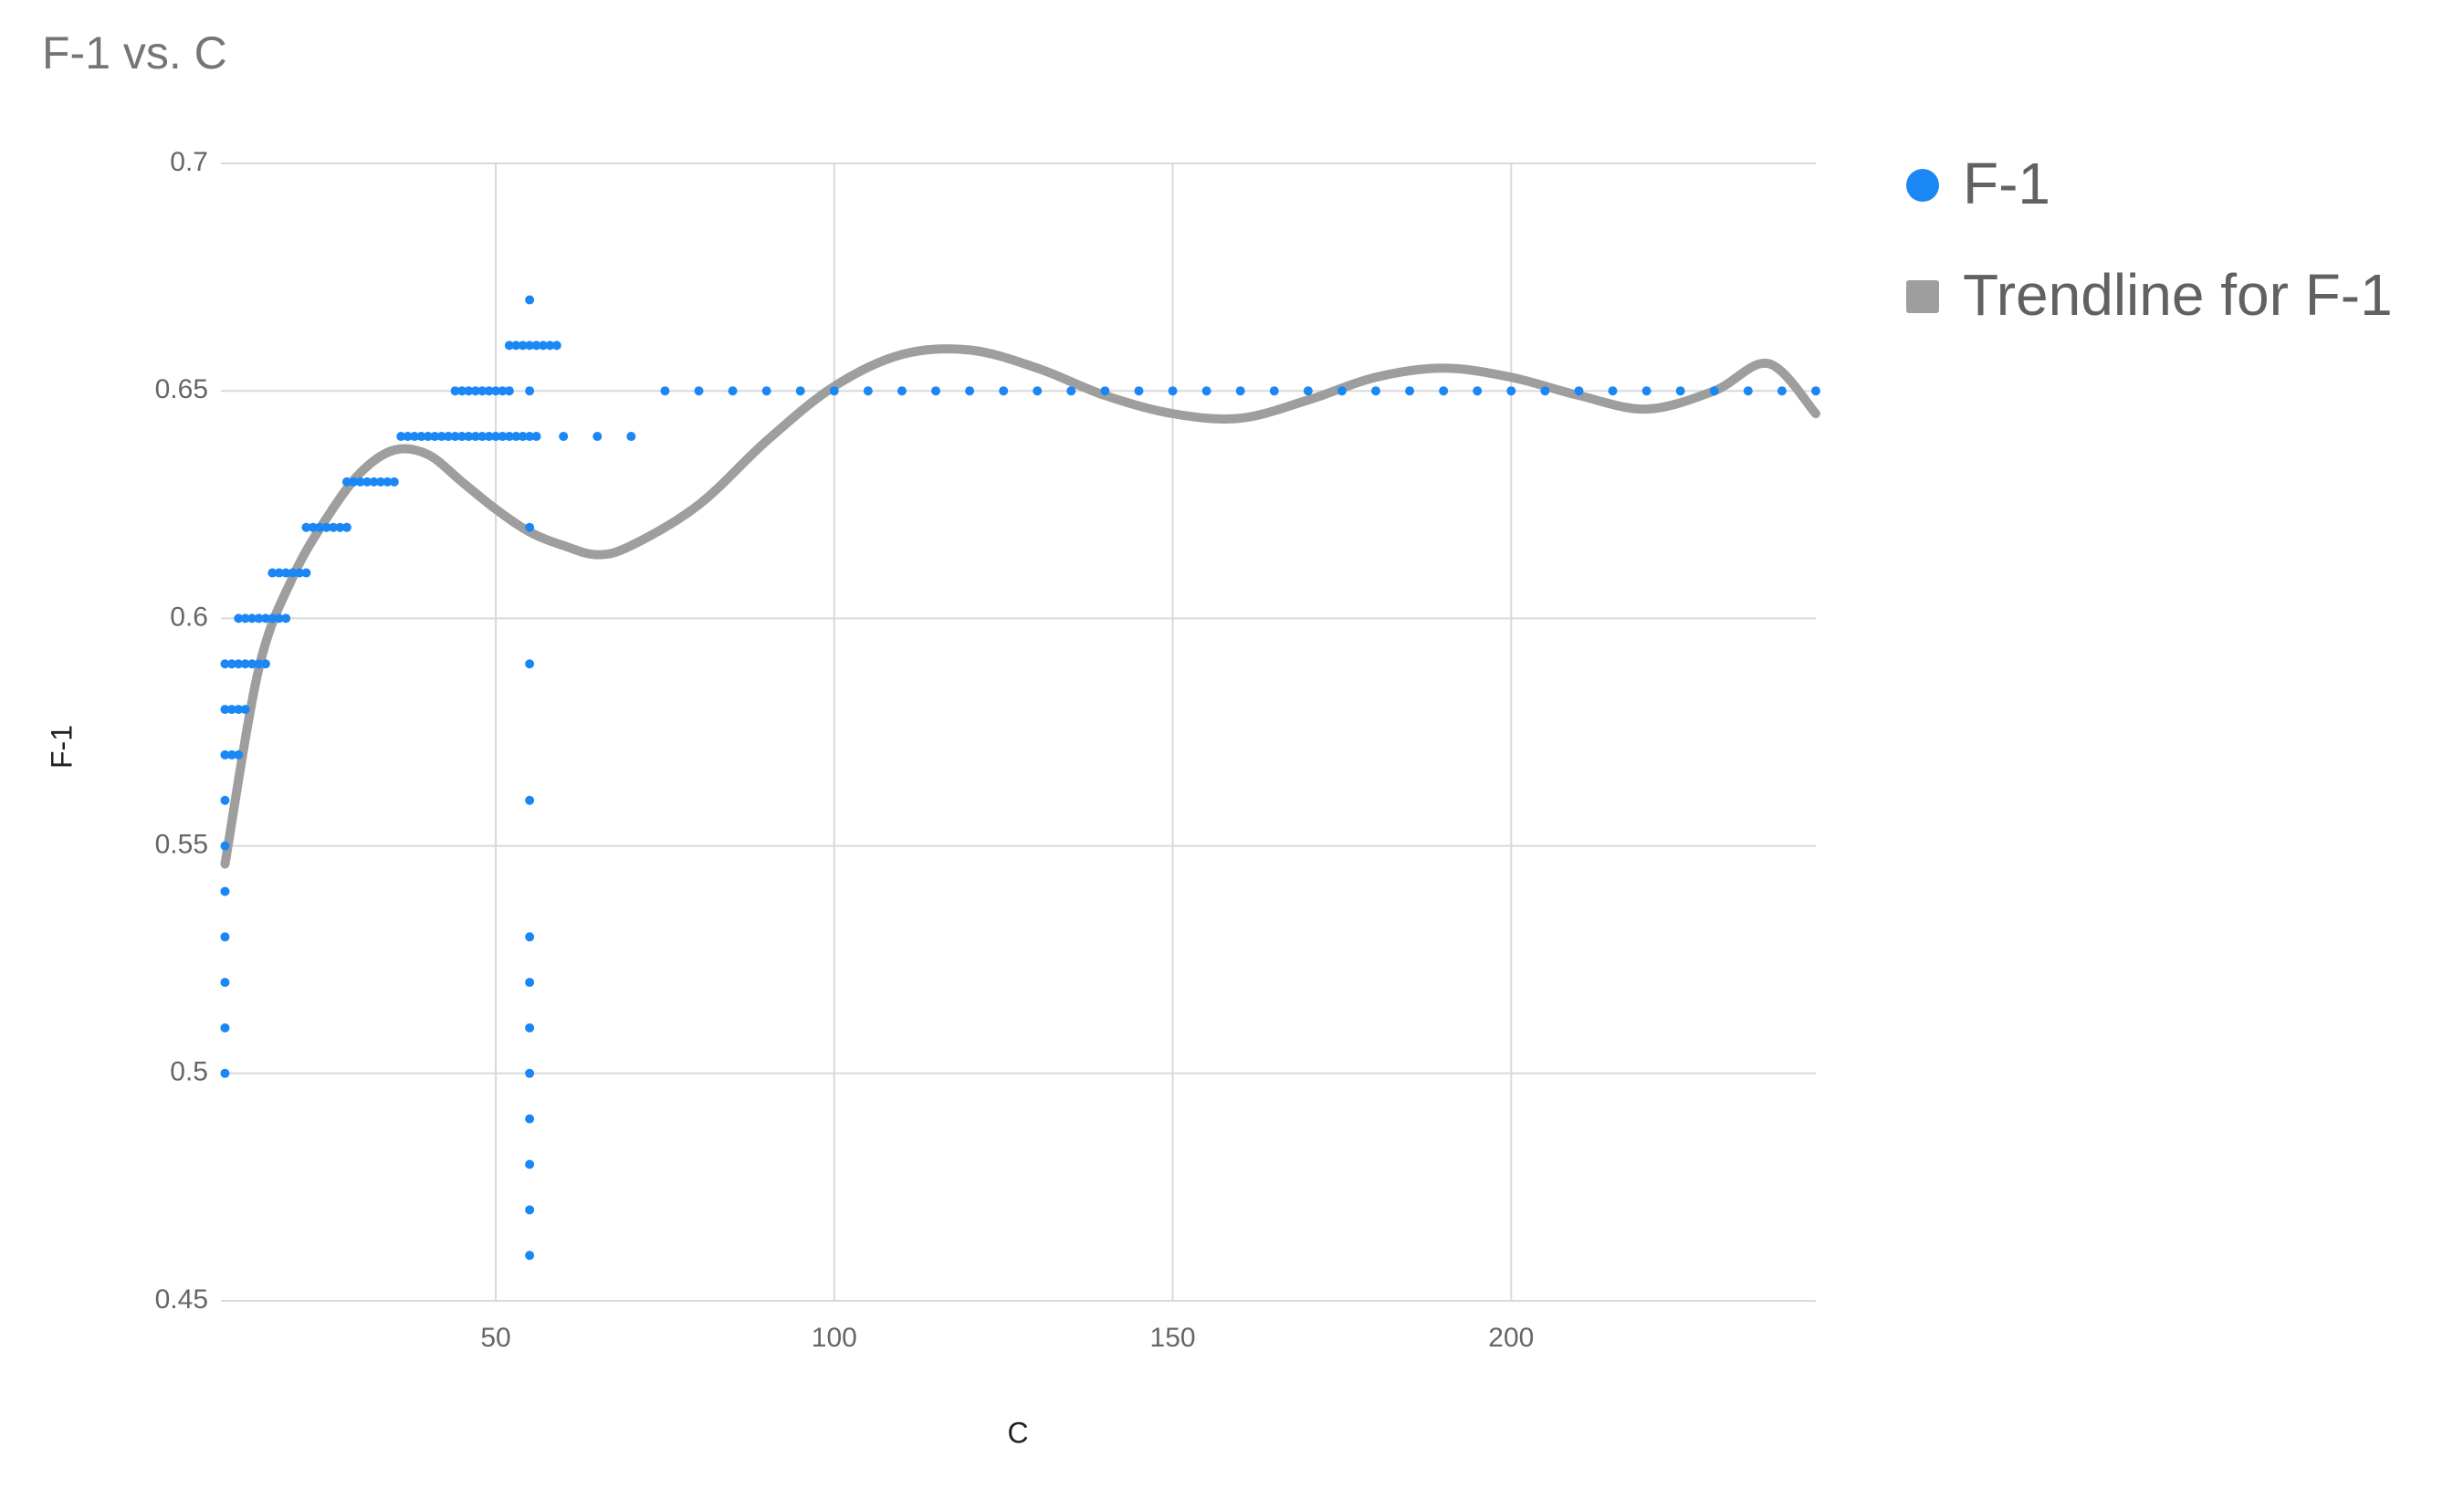 The image size is (2464, 1488). What do you see at coordinates (1173, 1338) in the screenshot?
I see `x-tick-label: 150` at bounding box center [1173, 1338].